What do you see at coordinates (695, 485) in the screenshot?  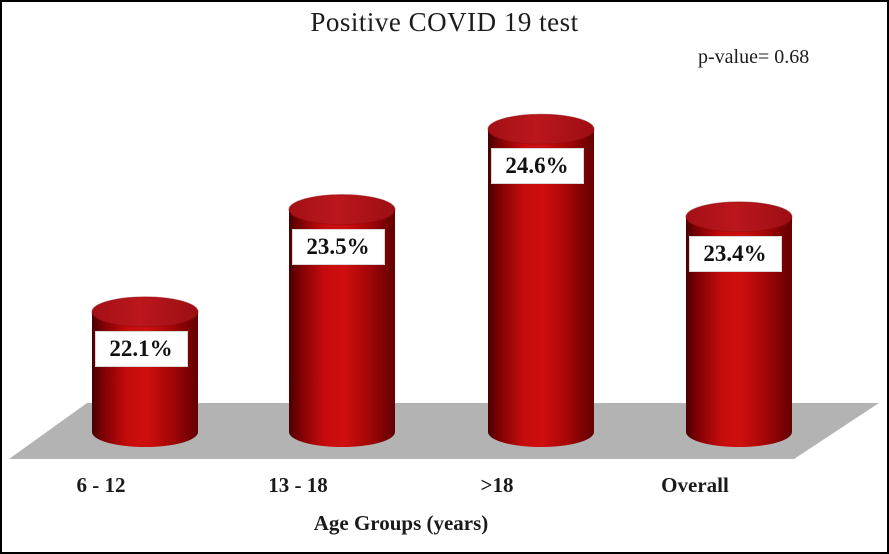 I see `x-axis-tick-label: Overall` at bounding box center [695, 485].